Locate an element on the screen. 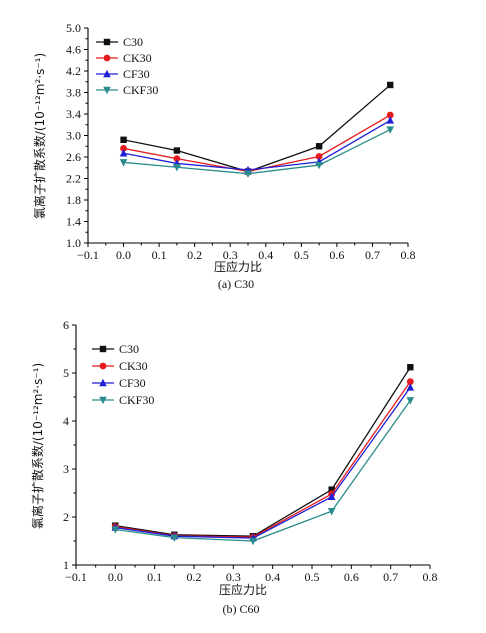  y-tick-label: 4 is located at coordinates (66, 421).